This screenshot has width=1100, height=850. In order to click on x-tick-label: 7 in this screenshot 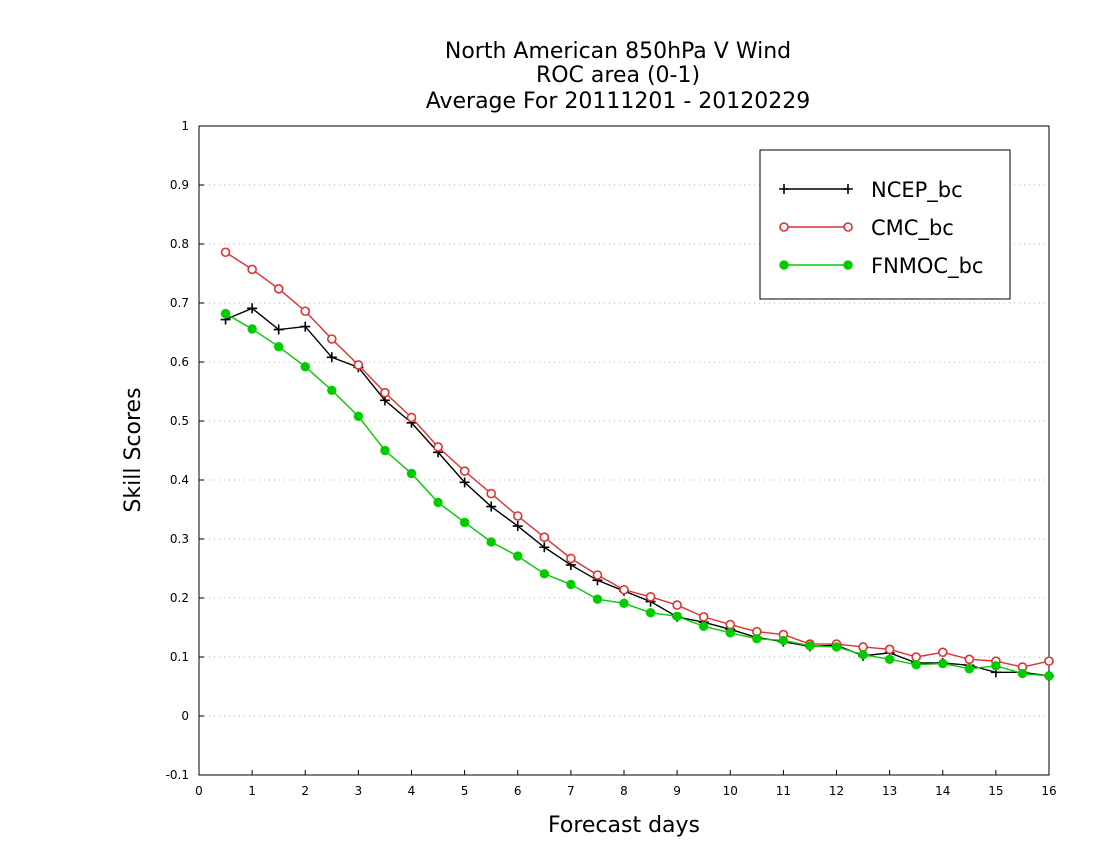, I will do `click(571, 791)`.